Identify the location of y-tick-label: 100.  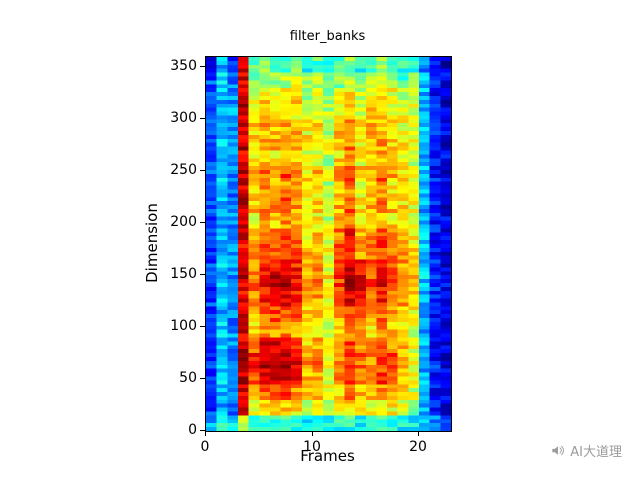
(183, 326).